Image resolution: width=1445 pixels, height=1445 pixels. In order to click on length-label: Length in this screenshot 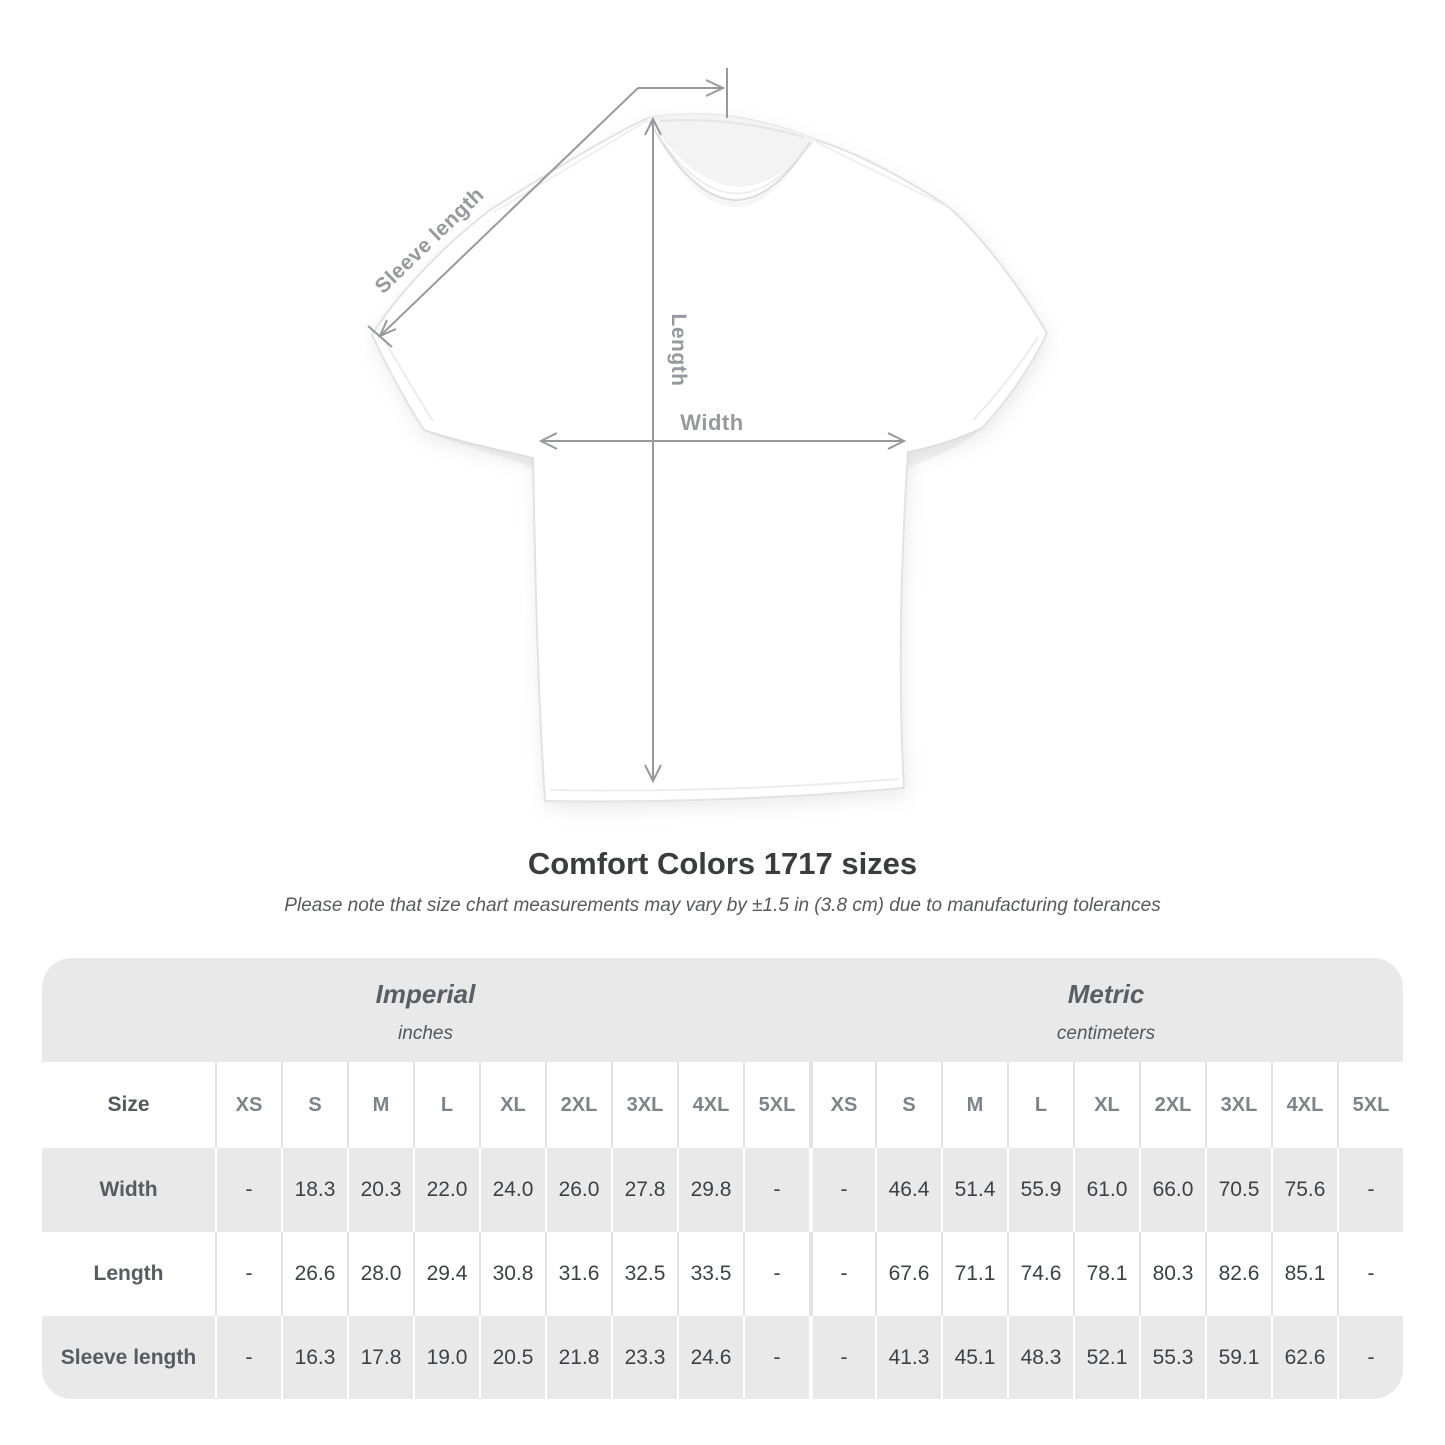, I will do `click(678, 350)`.